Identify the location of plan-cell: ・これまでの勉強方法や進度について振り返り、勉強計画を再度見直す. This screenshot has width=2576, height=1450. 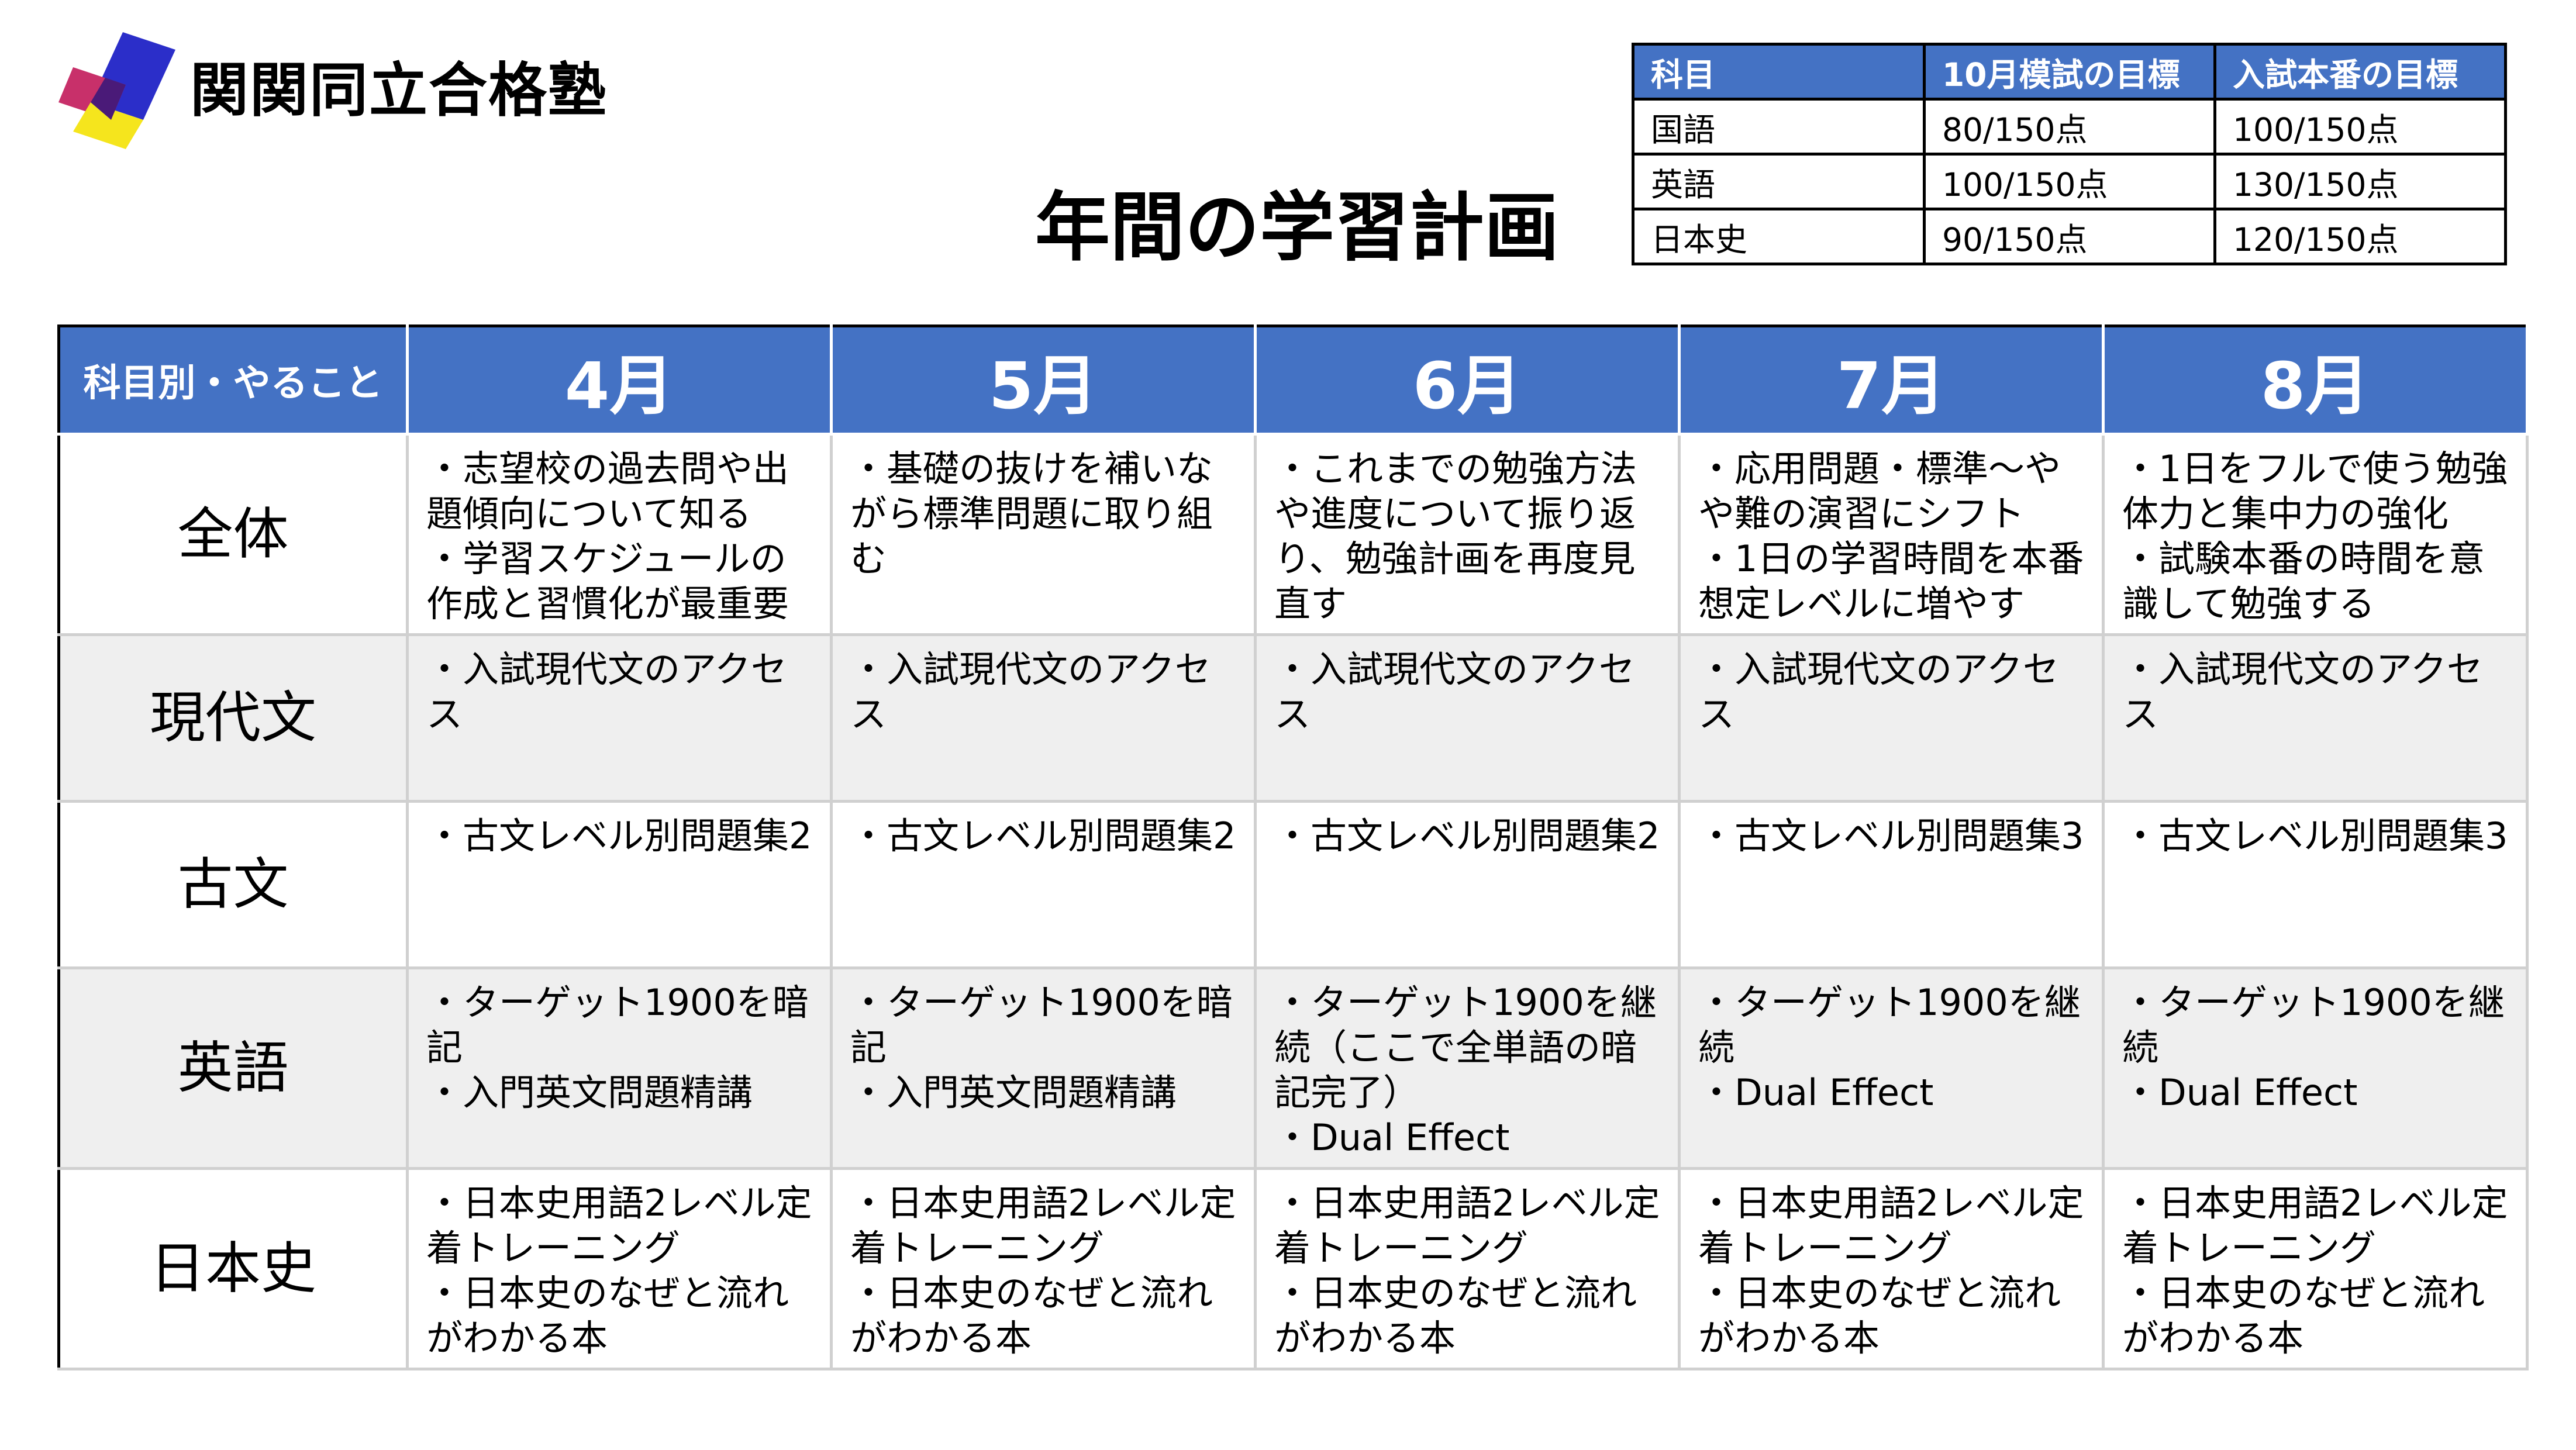
(1468, 534).